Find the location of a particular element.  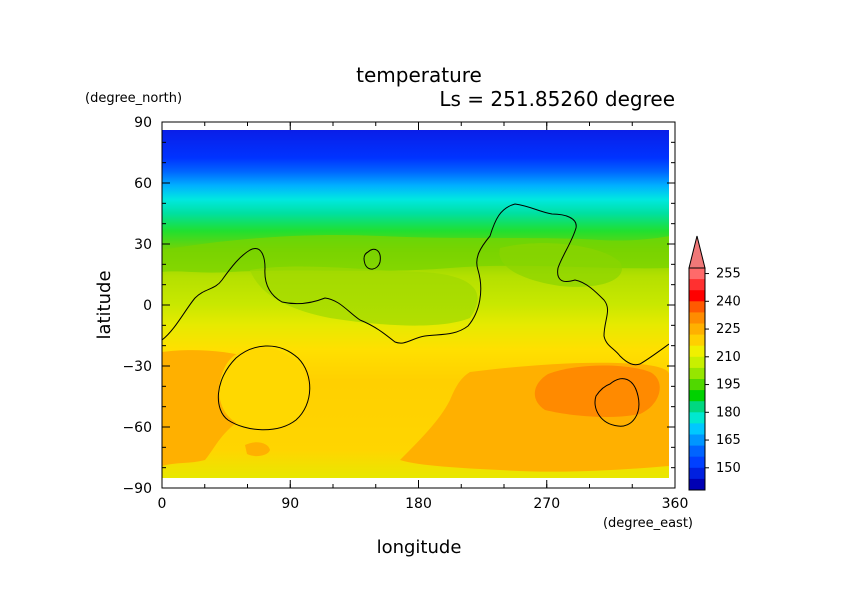

colorbar-label: 225 is located at coordinates (728, 329).